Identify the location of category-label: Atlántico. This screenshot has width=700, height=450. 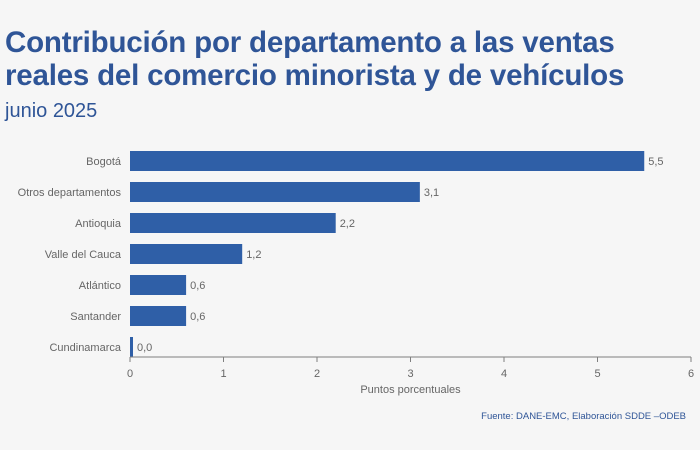
(100, 286).